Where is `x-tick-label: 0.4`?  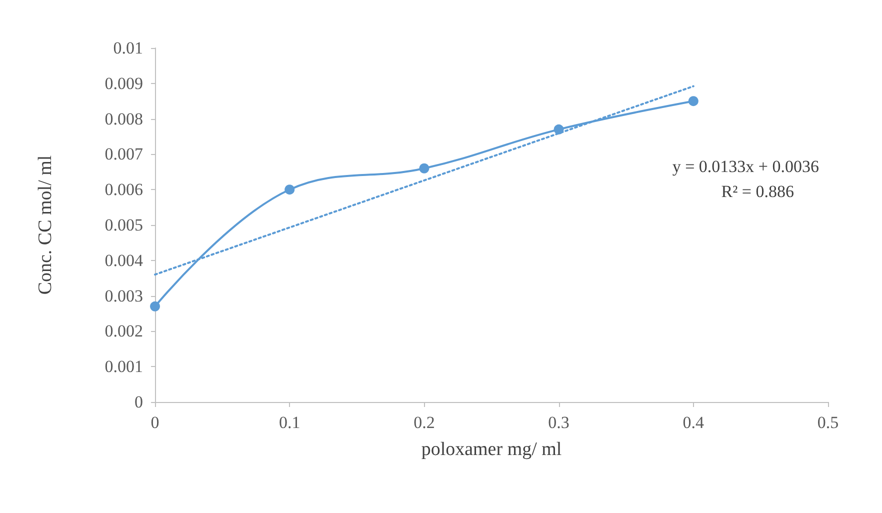 x-tick-label: 0.4 is located at coordinates (693, 422).